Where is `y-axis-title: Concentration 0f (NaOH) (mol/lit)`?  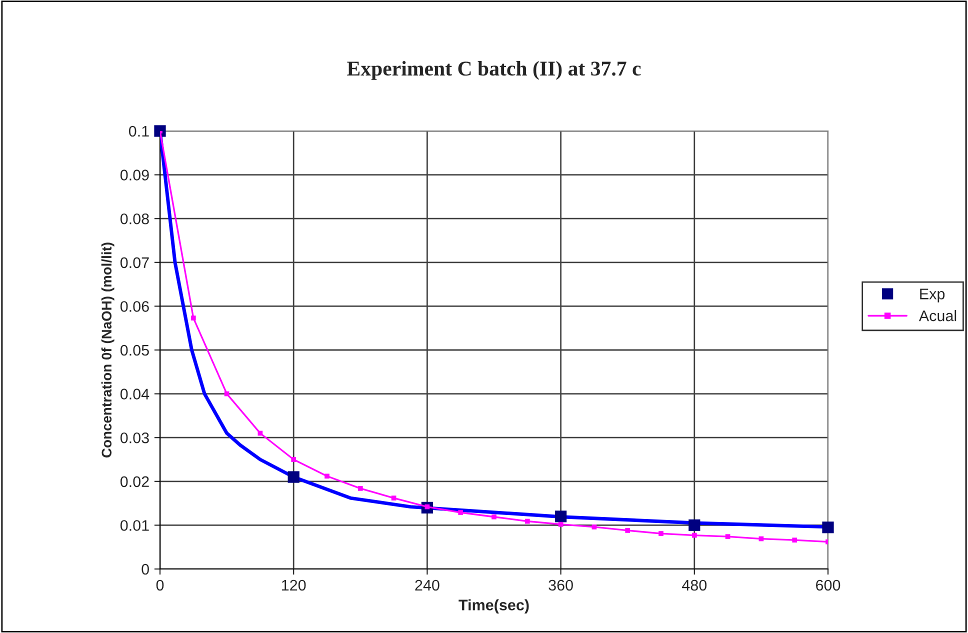 y-axis-title: Concentration 0f (NaOH) (mol/lit) is located at coordinates (107, 350).